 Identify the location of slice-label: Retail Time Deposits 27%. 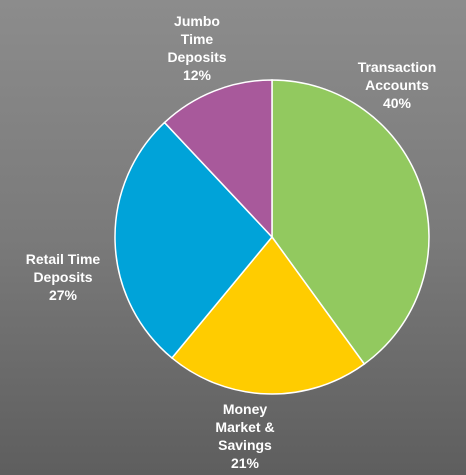
(63, 277).